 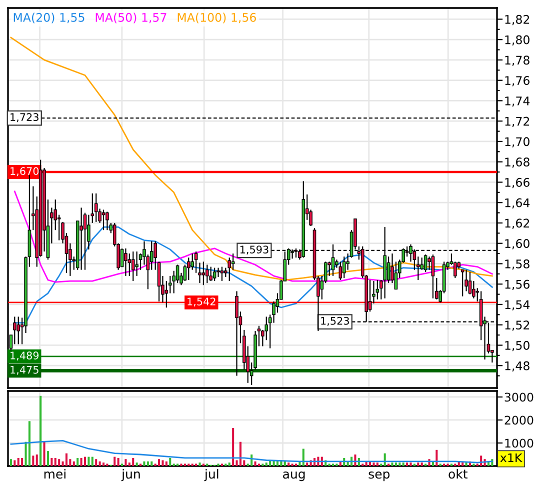 I want to click on ref-line-label: 1,723, so click(x=24, y=117).